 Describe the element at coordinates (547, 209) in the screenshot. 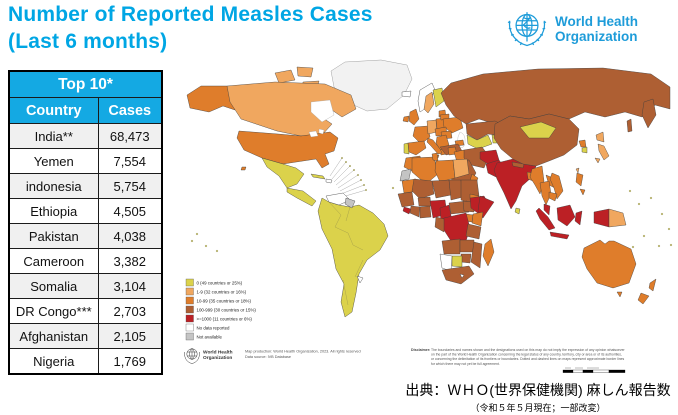

I see `country-malaysia` at that location.